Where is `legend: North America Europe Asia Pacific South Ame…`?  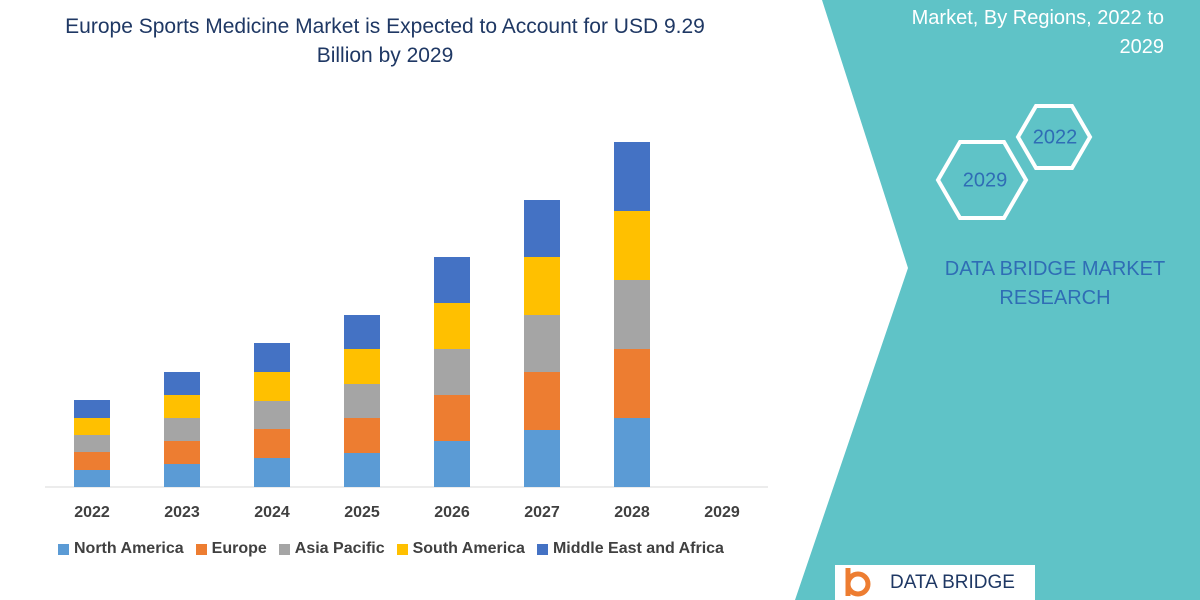
legend: North America Europe Asia Pacific South Ame… is located at coordinates (391, 549).